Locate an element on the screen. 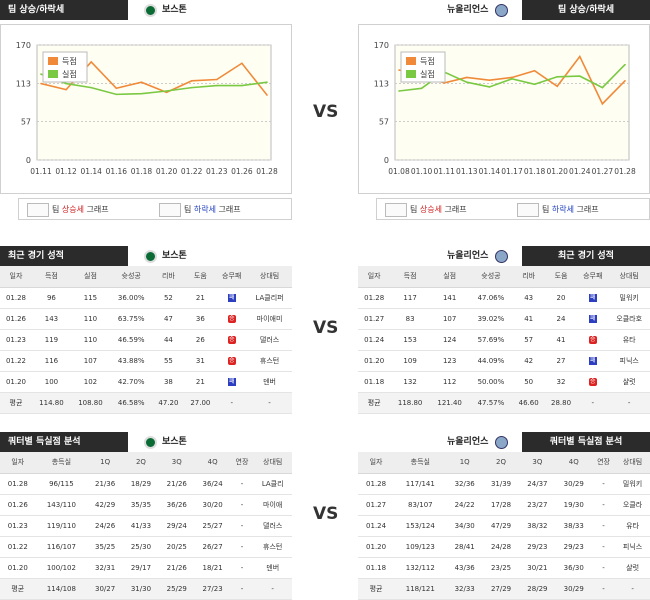 Image resolution: width=650 pixels, height=600 pixels. pelicans-logo-icon is located at coordinates (501, 442).